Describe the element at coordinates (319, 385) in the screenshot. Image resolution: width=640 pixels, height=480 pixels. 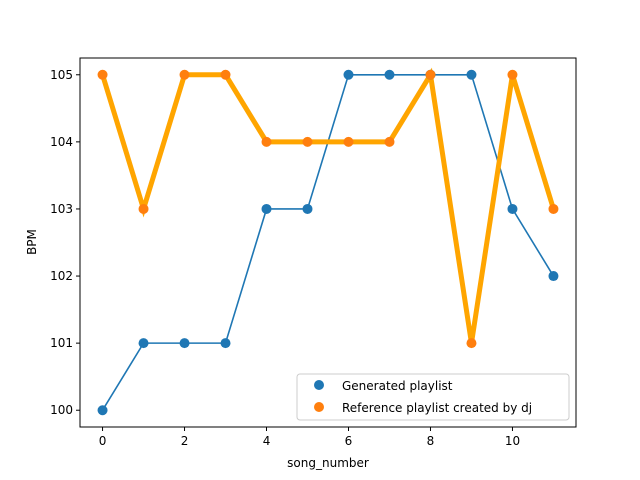
I see `legend-marker-generated` at that location.